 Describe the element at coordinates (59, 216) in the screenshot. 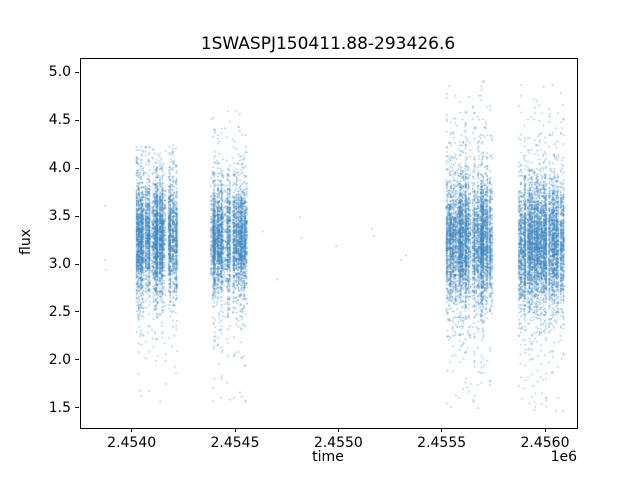

I see `y-tick-label: 3.5` at that location.